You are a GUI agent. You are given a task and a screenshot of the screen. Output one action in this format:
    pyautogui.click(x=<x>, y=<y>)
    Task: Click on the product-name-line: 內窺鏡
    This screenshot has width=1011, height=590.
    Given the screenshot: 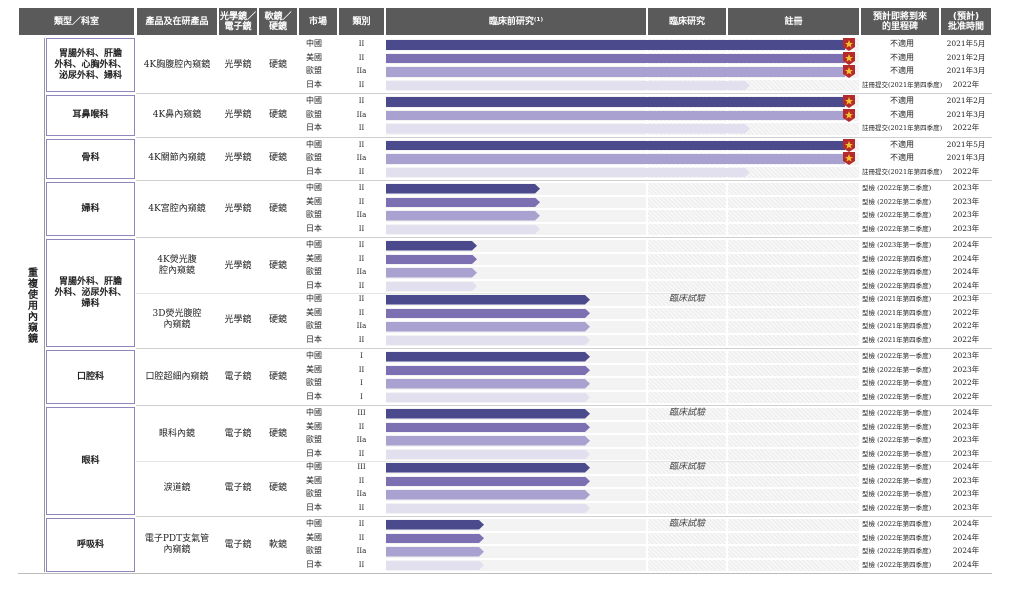 What is the action you would take?
    pyautogui.click(x=177, y=550)
    